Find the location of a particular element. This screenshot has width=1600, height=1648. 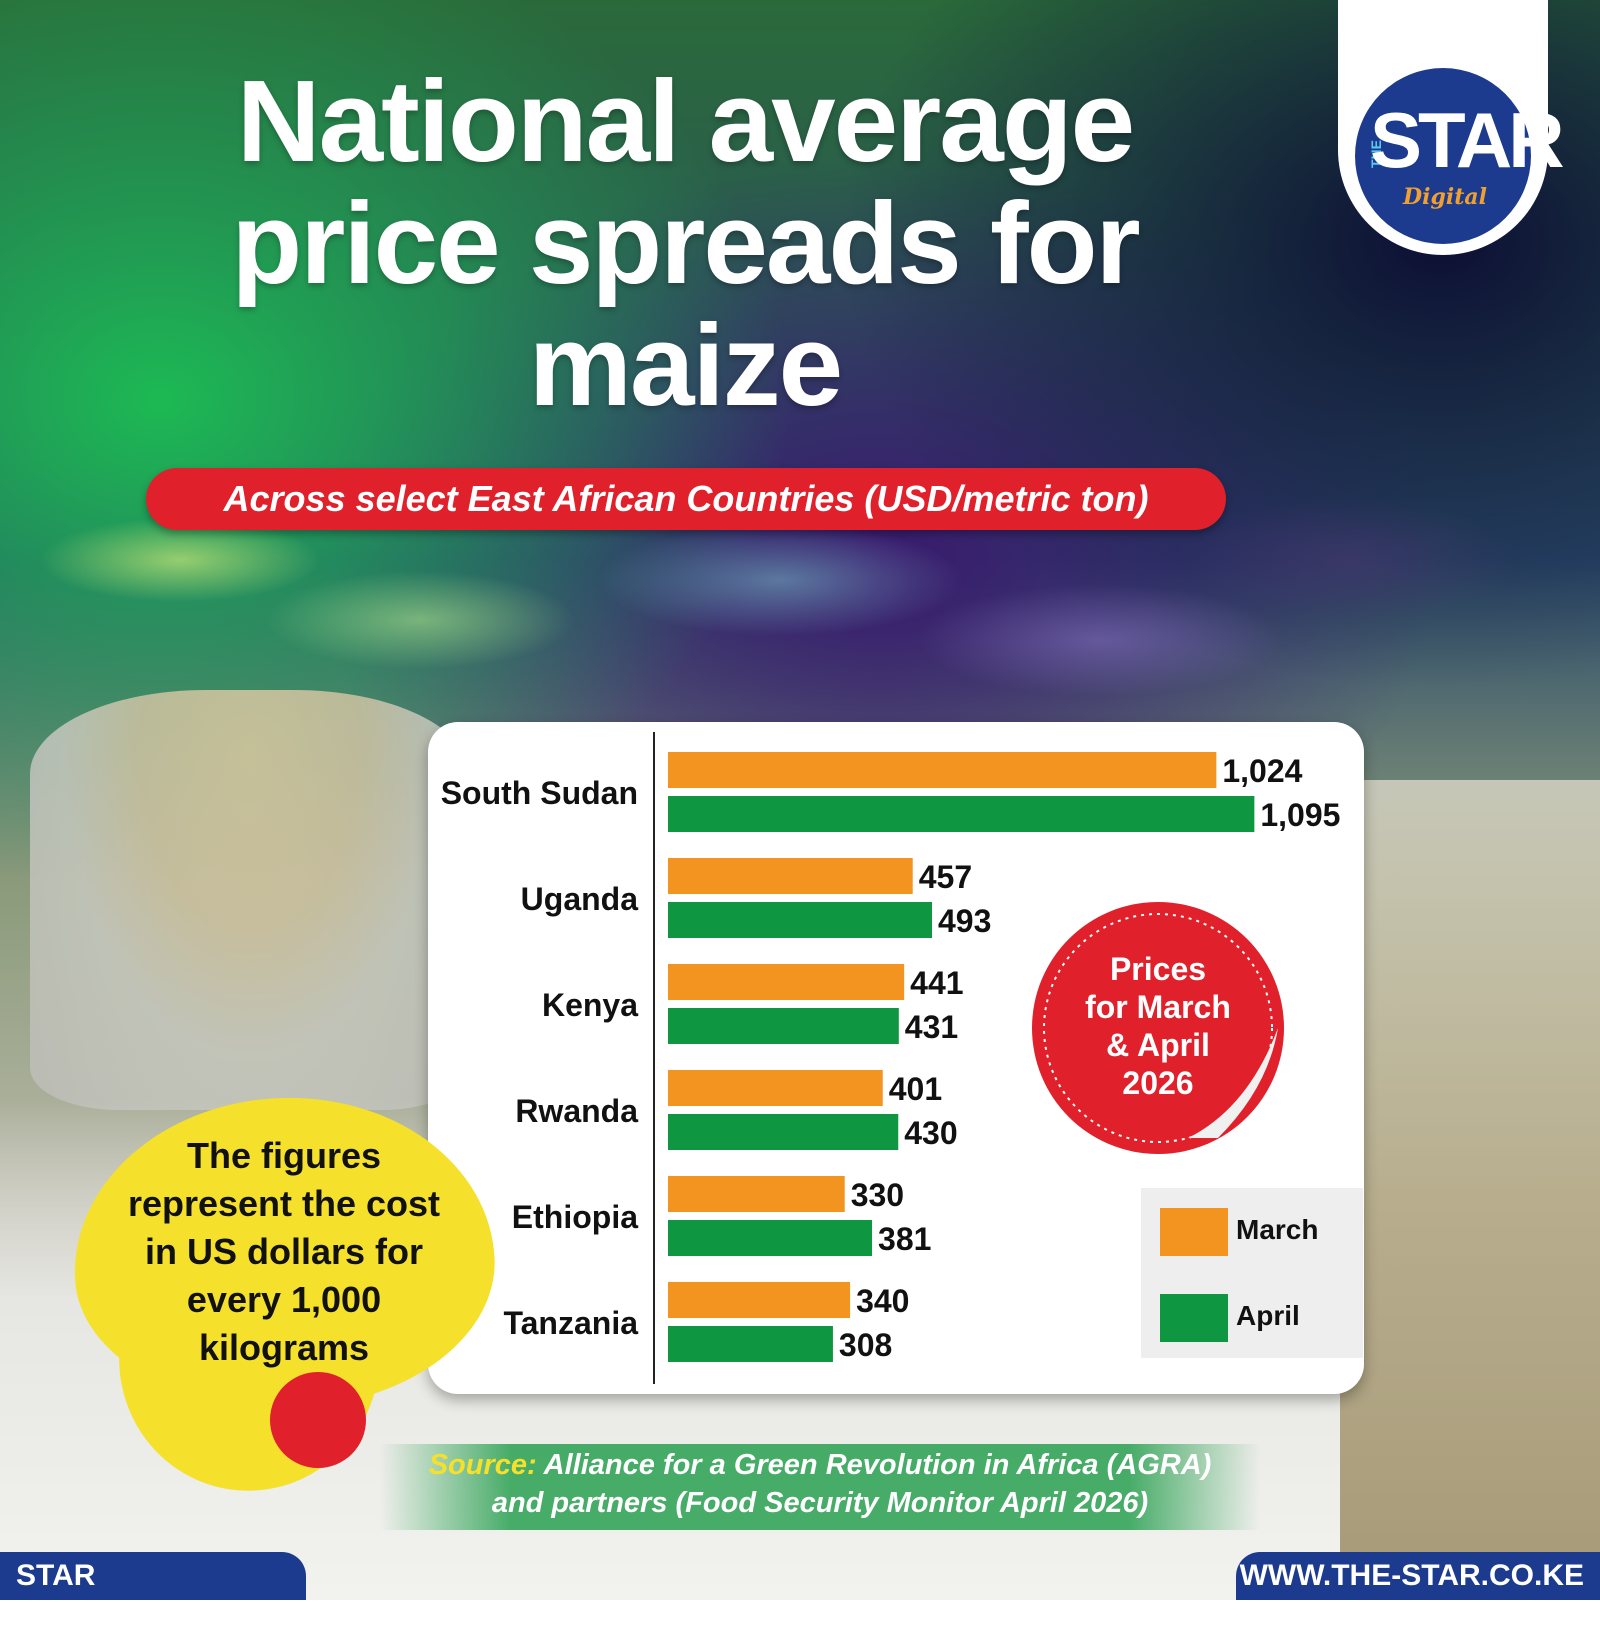

note-line3: in US dollars for is located at coordinates (284, 1251).